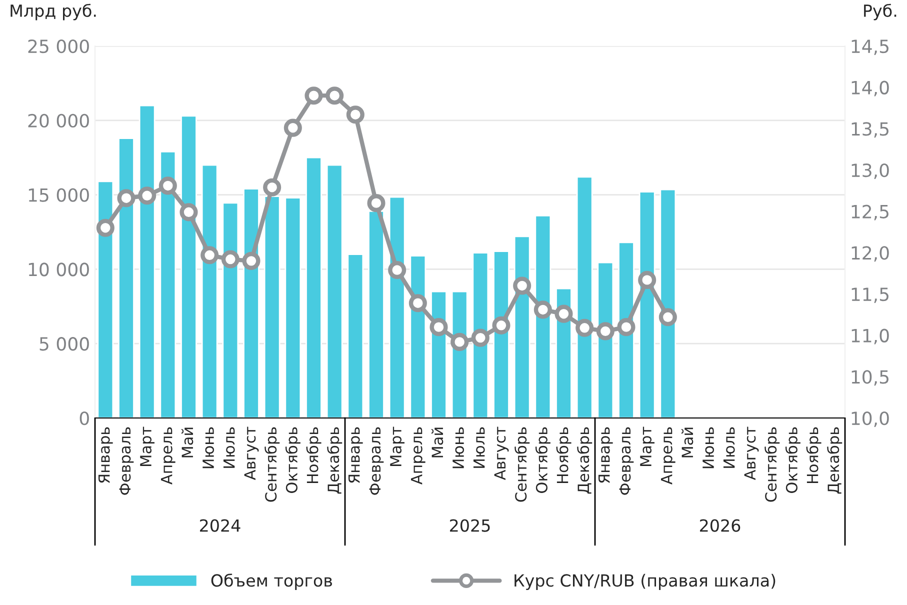 The height and width of the screenshot is (605, 907). Describe the element at coordinates (870, 336) in the screenshot. I see `y2-tick-label: 11,0` at that location.